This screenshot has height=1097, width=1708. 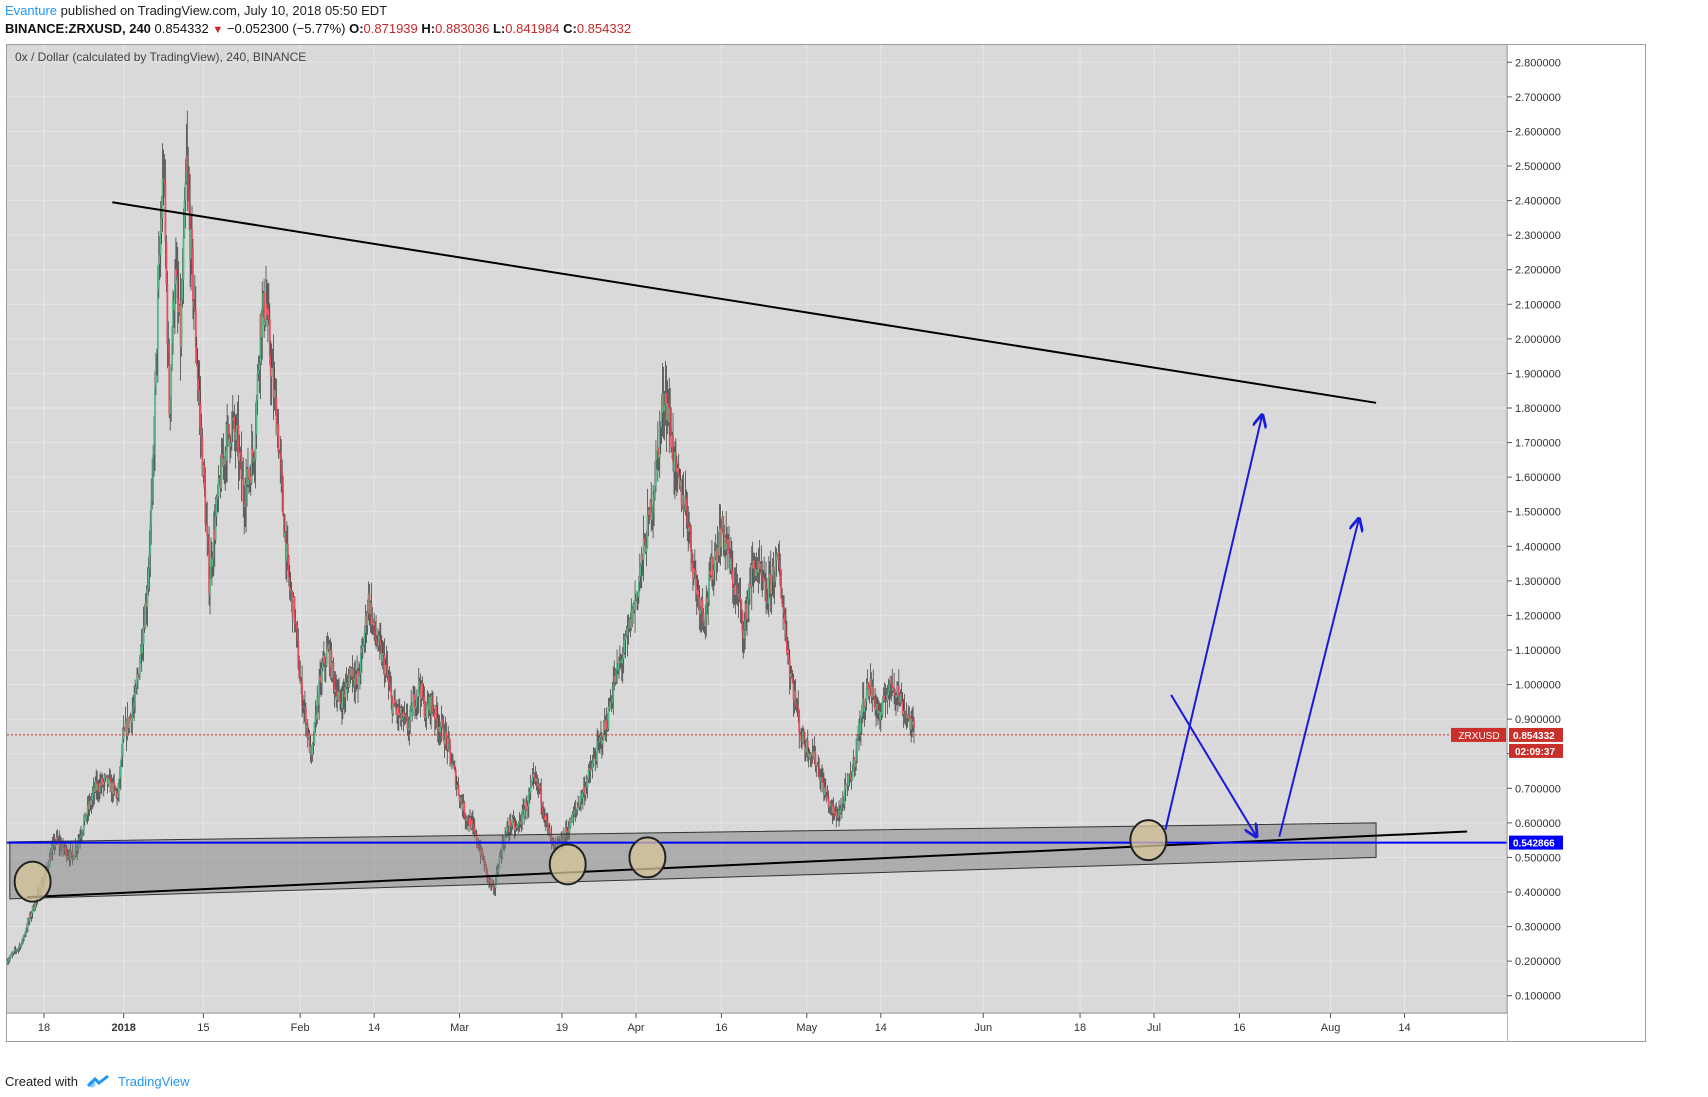 I want to click on author-link: Evanture, so click(x=31, y=10).